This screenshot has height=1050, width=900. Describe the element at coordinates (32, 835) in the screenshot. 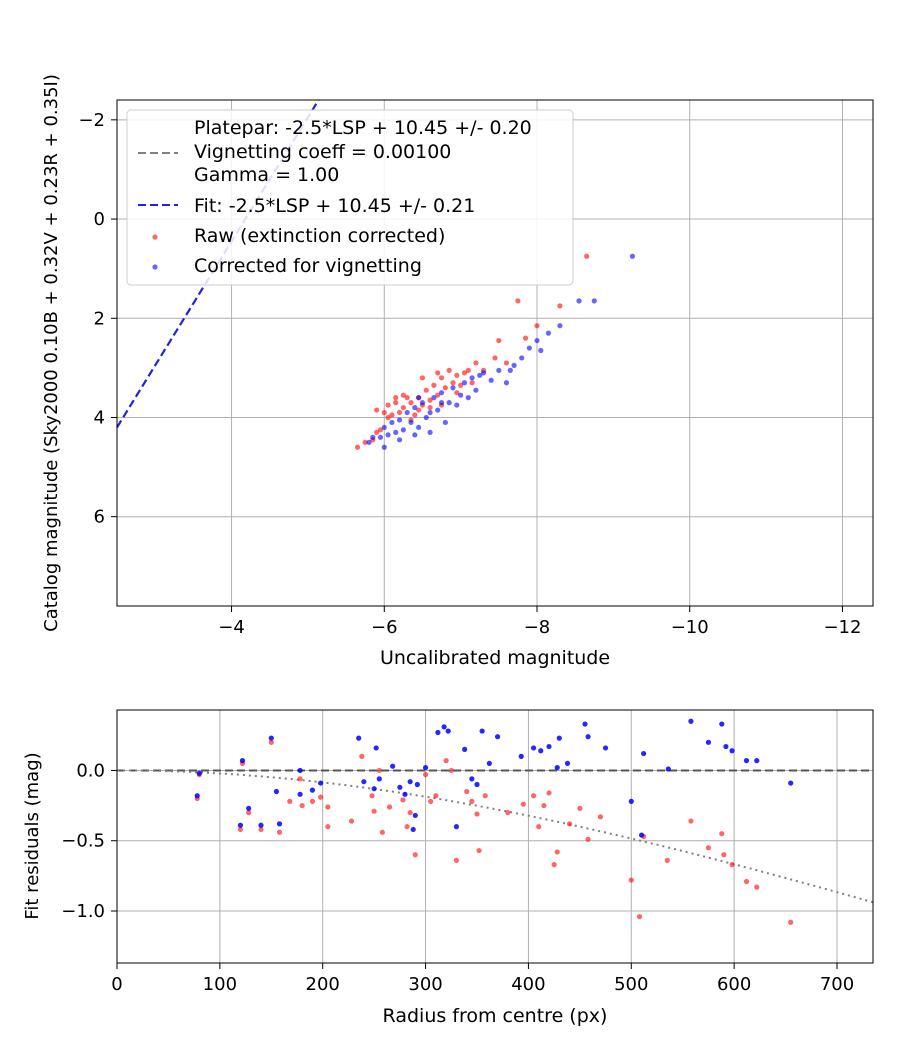

I see `bottom-y-axis-label: Fit residuals (mag)` at that location.